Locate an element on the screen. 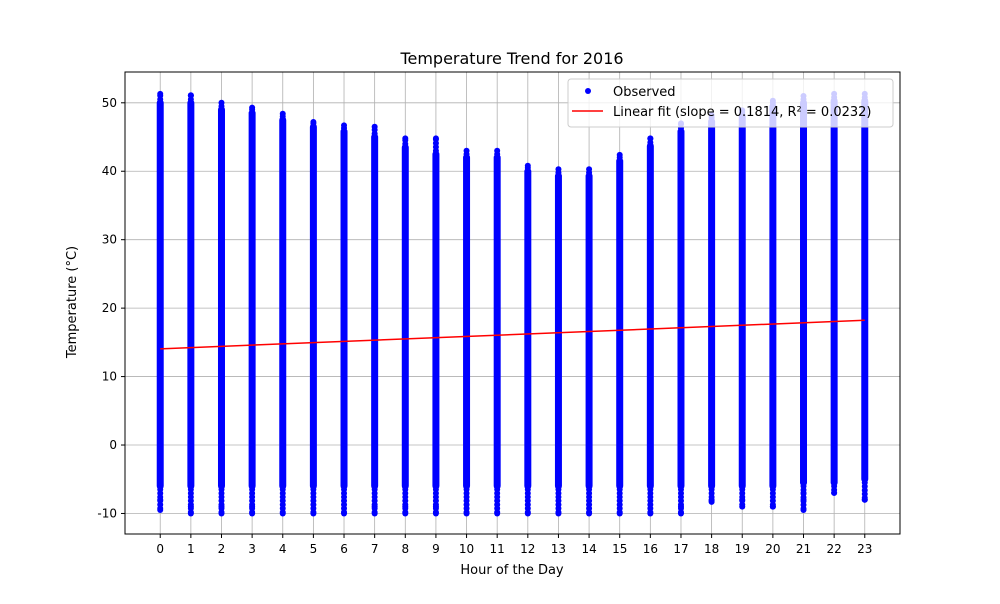 This screenshot has height=604, width=1000. y-tick-label: 20 is located at coordinates (109, 308).